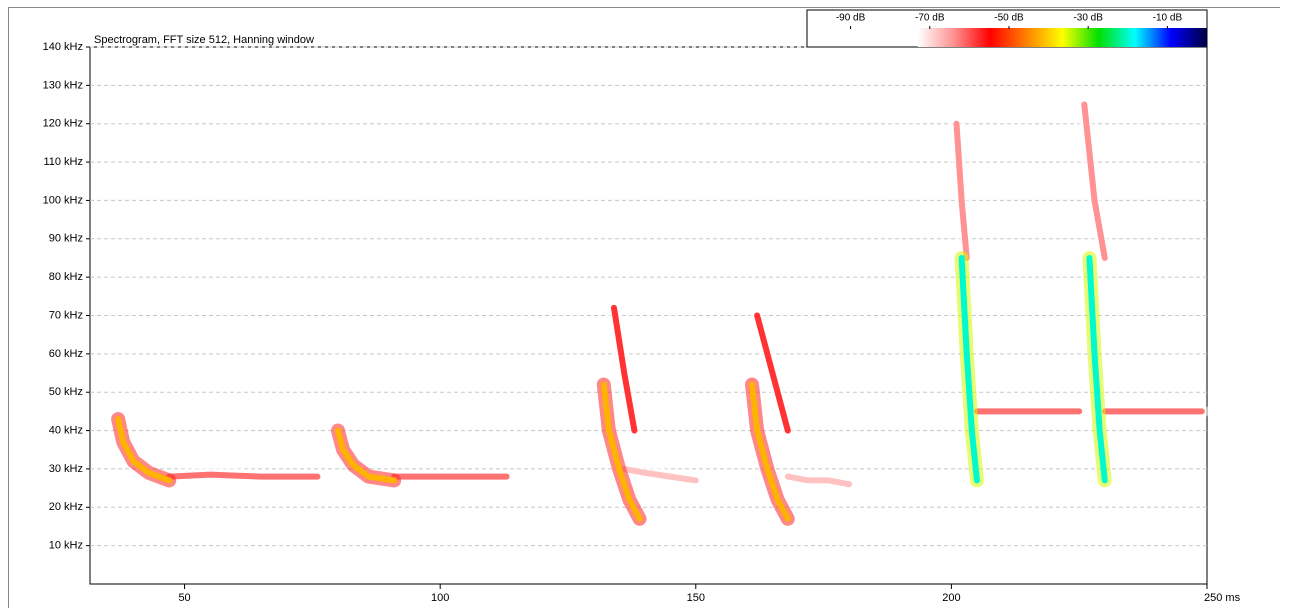  Describe the element at coordinates (63, 162) in the screenshot. I see `y-tick-label: 110 kHz` at that location.